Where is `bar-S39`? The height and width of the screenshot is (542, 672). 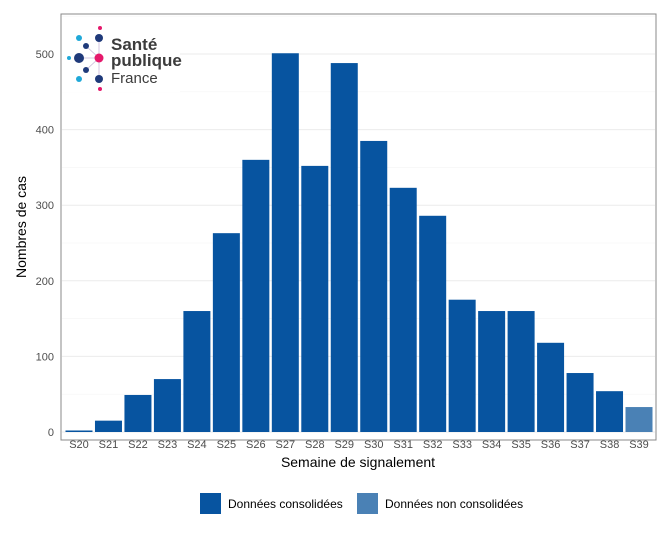 bar-S39 is located at coordinates (639, 419).